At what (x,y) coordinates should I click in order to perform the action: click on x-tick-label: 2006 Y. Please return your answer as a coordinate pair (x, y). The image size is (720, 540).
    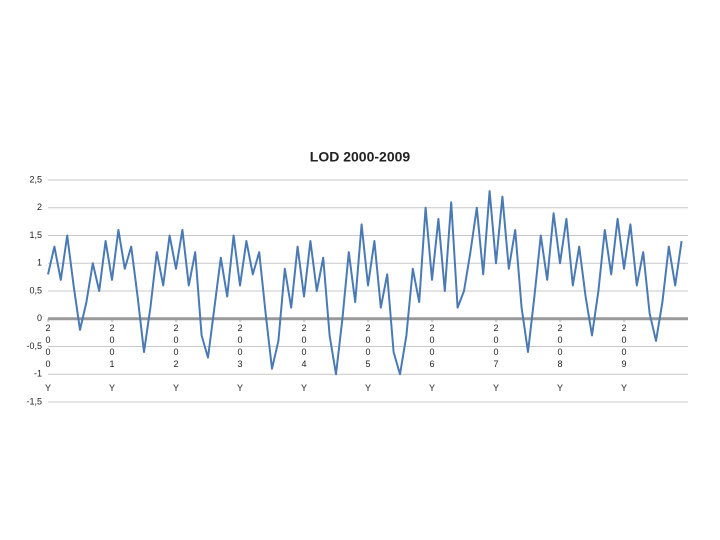
    Looking at the image, I should click on (432, 359).